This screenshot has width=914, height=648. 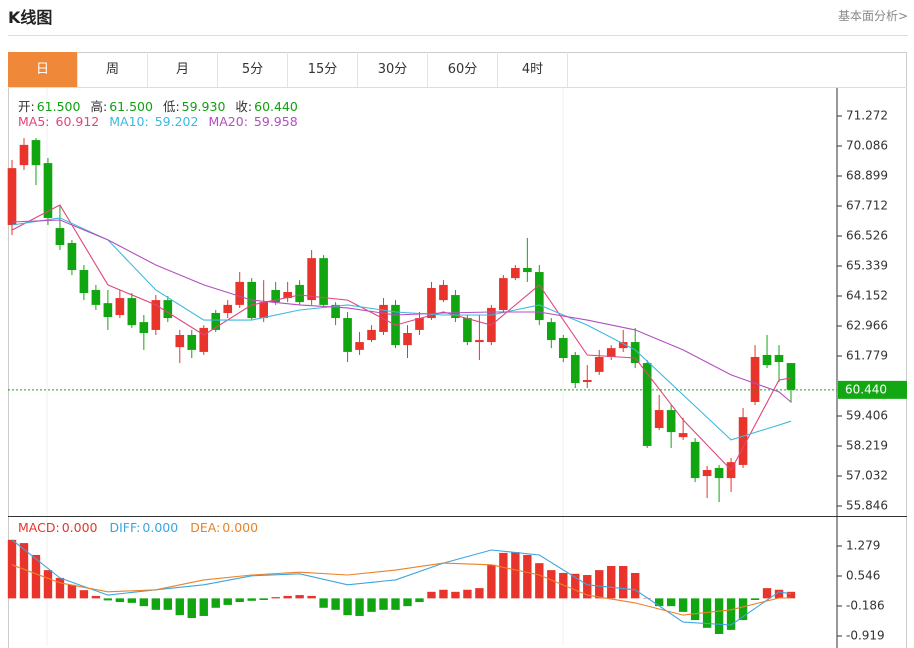 What do you see at coordinates (533, 69) in the screenshot?
I see `period-tab: 4时` at bounding box center [533, 69].